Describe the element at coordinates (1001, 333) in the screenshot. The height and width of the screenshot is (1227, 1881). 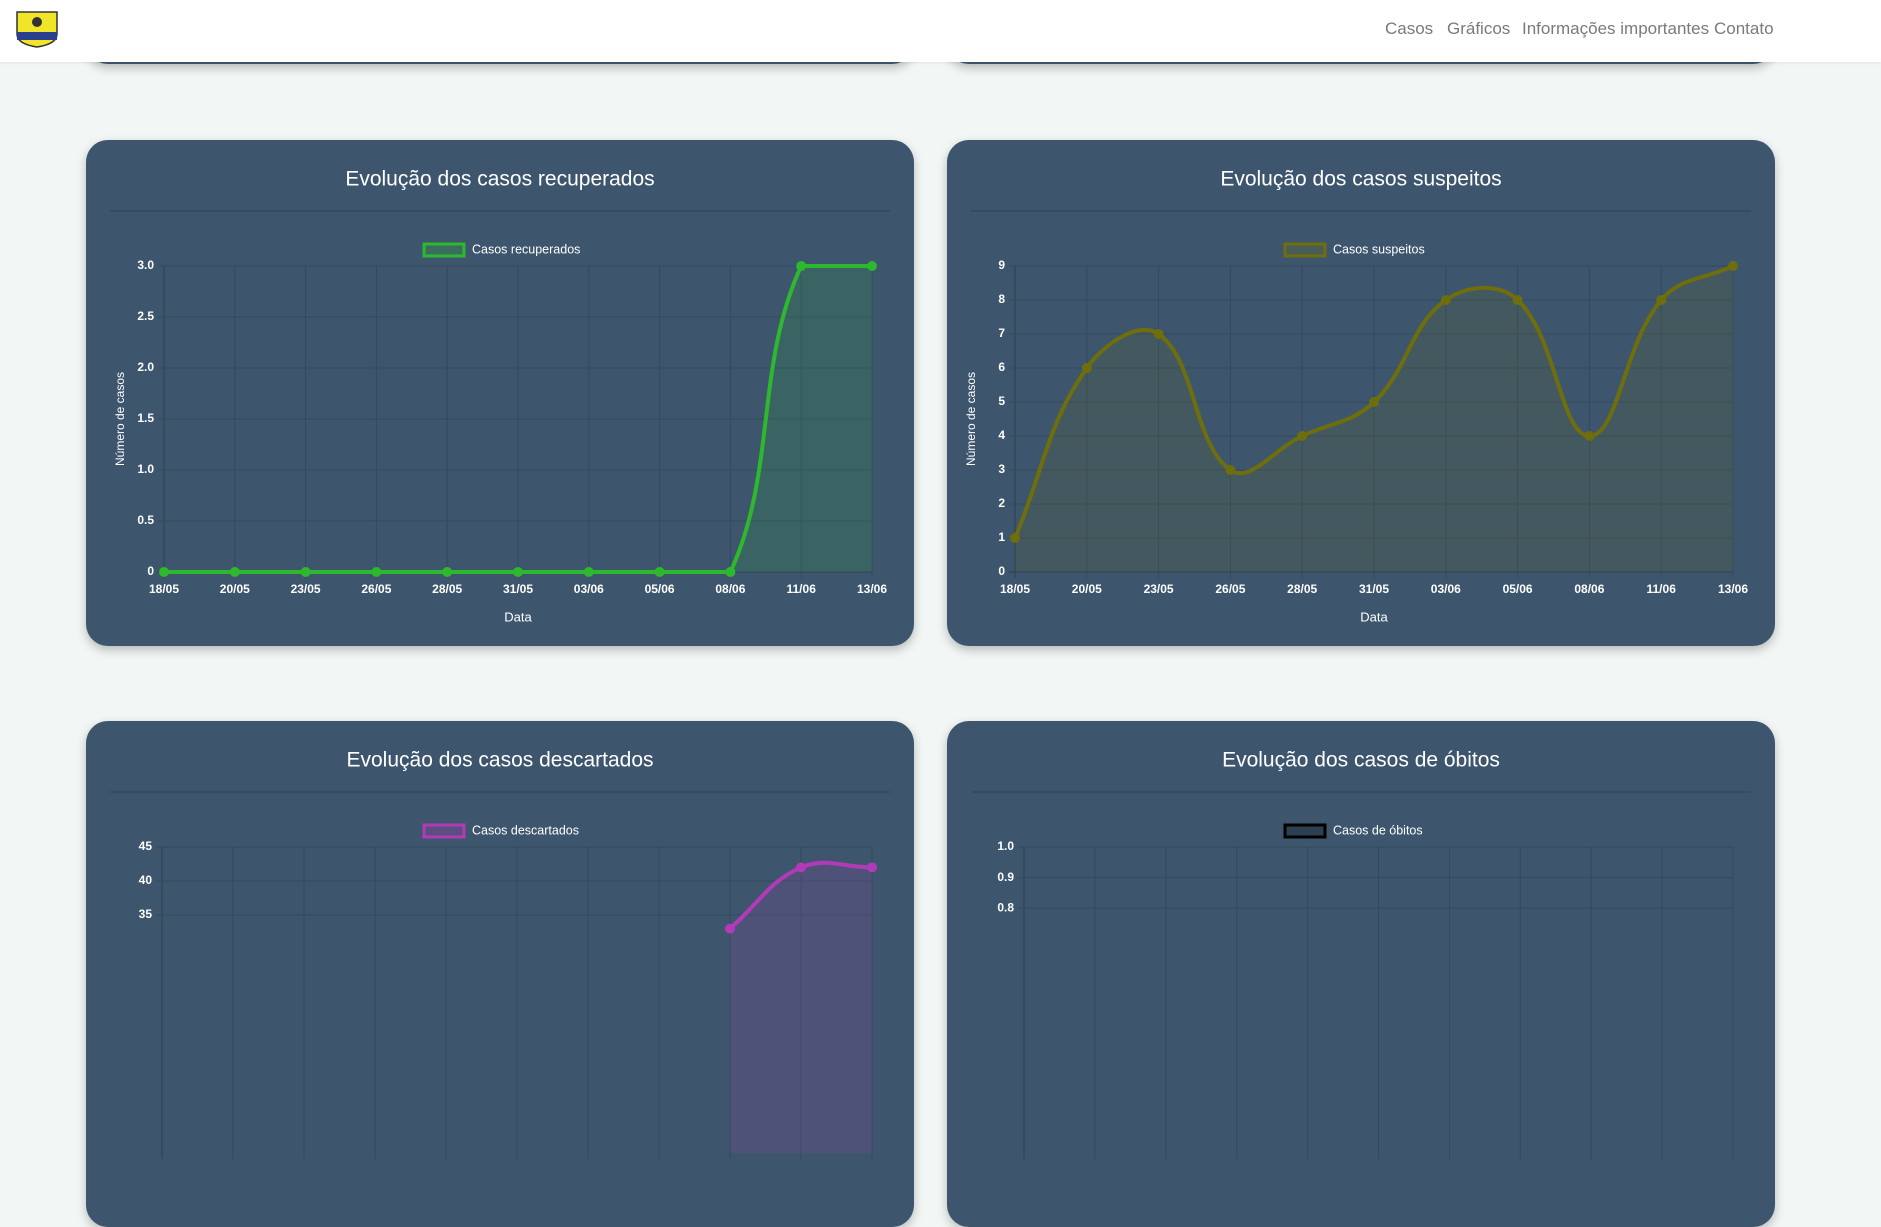
I see `y-tick-label: 7` at that location.